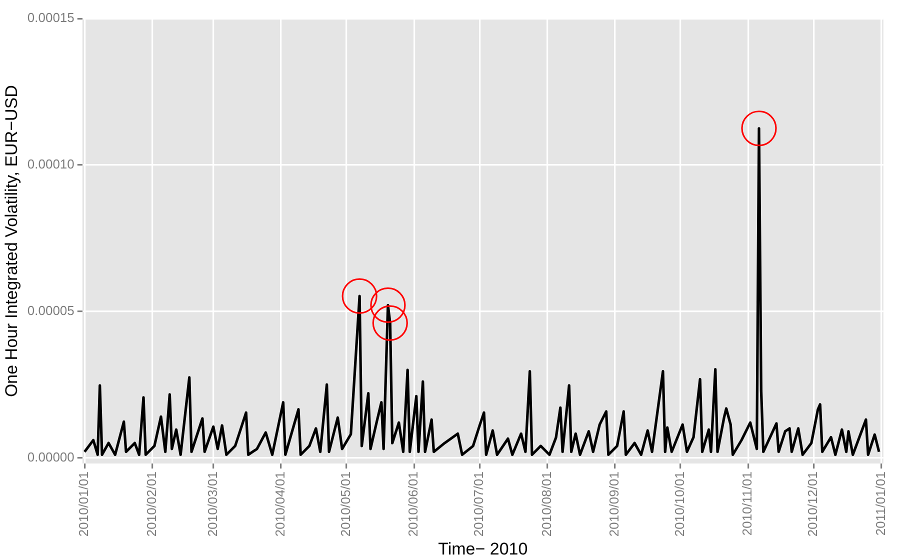 The image size is (902, 560). What do you see at coordinates (483, 548) in the screenshot?
I see `x-axis-title: Time− 2010` at bounding box center [483, 548].